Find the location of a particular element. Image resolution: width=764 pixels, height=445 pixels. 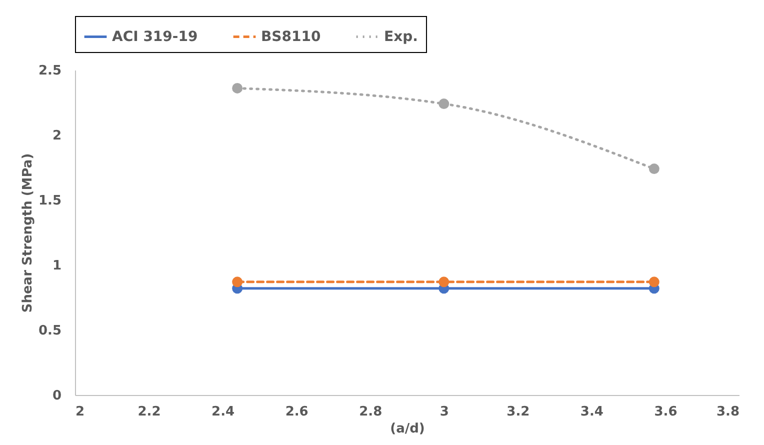

x-tick-label: 2.6 is located at coordinates (296, 412).